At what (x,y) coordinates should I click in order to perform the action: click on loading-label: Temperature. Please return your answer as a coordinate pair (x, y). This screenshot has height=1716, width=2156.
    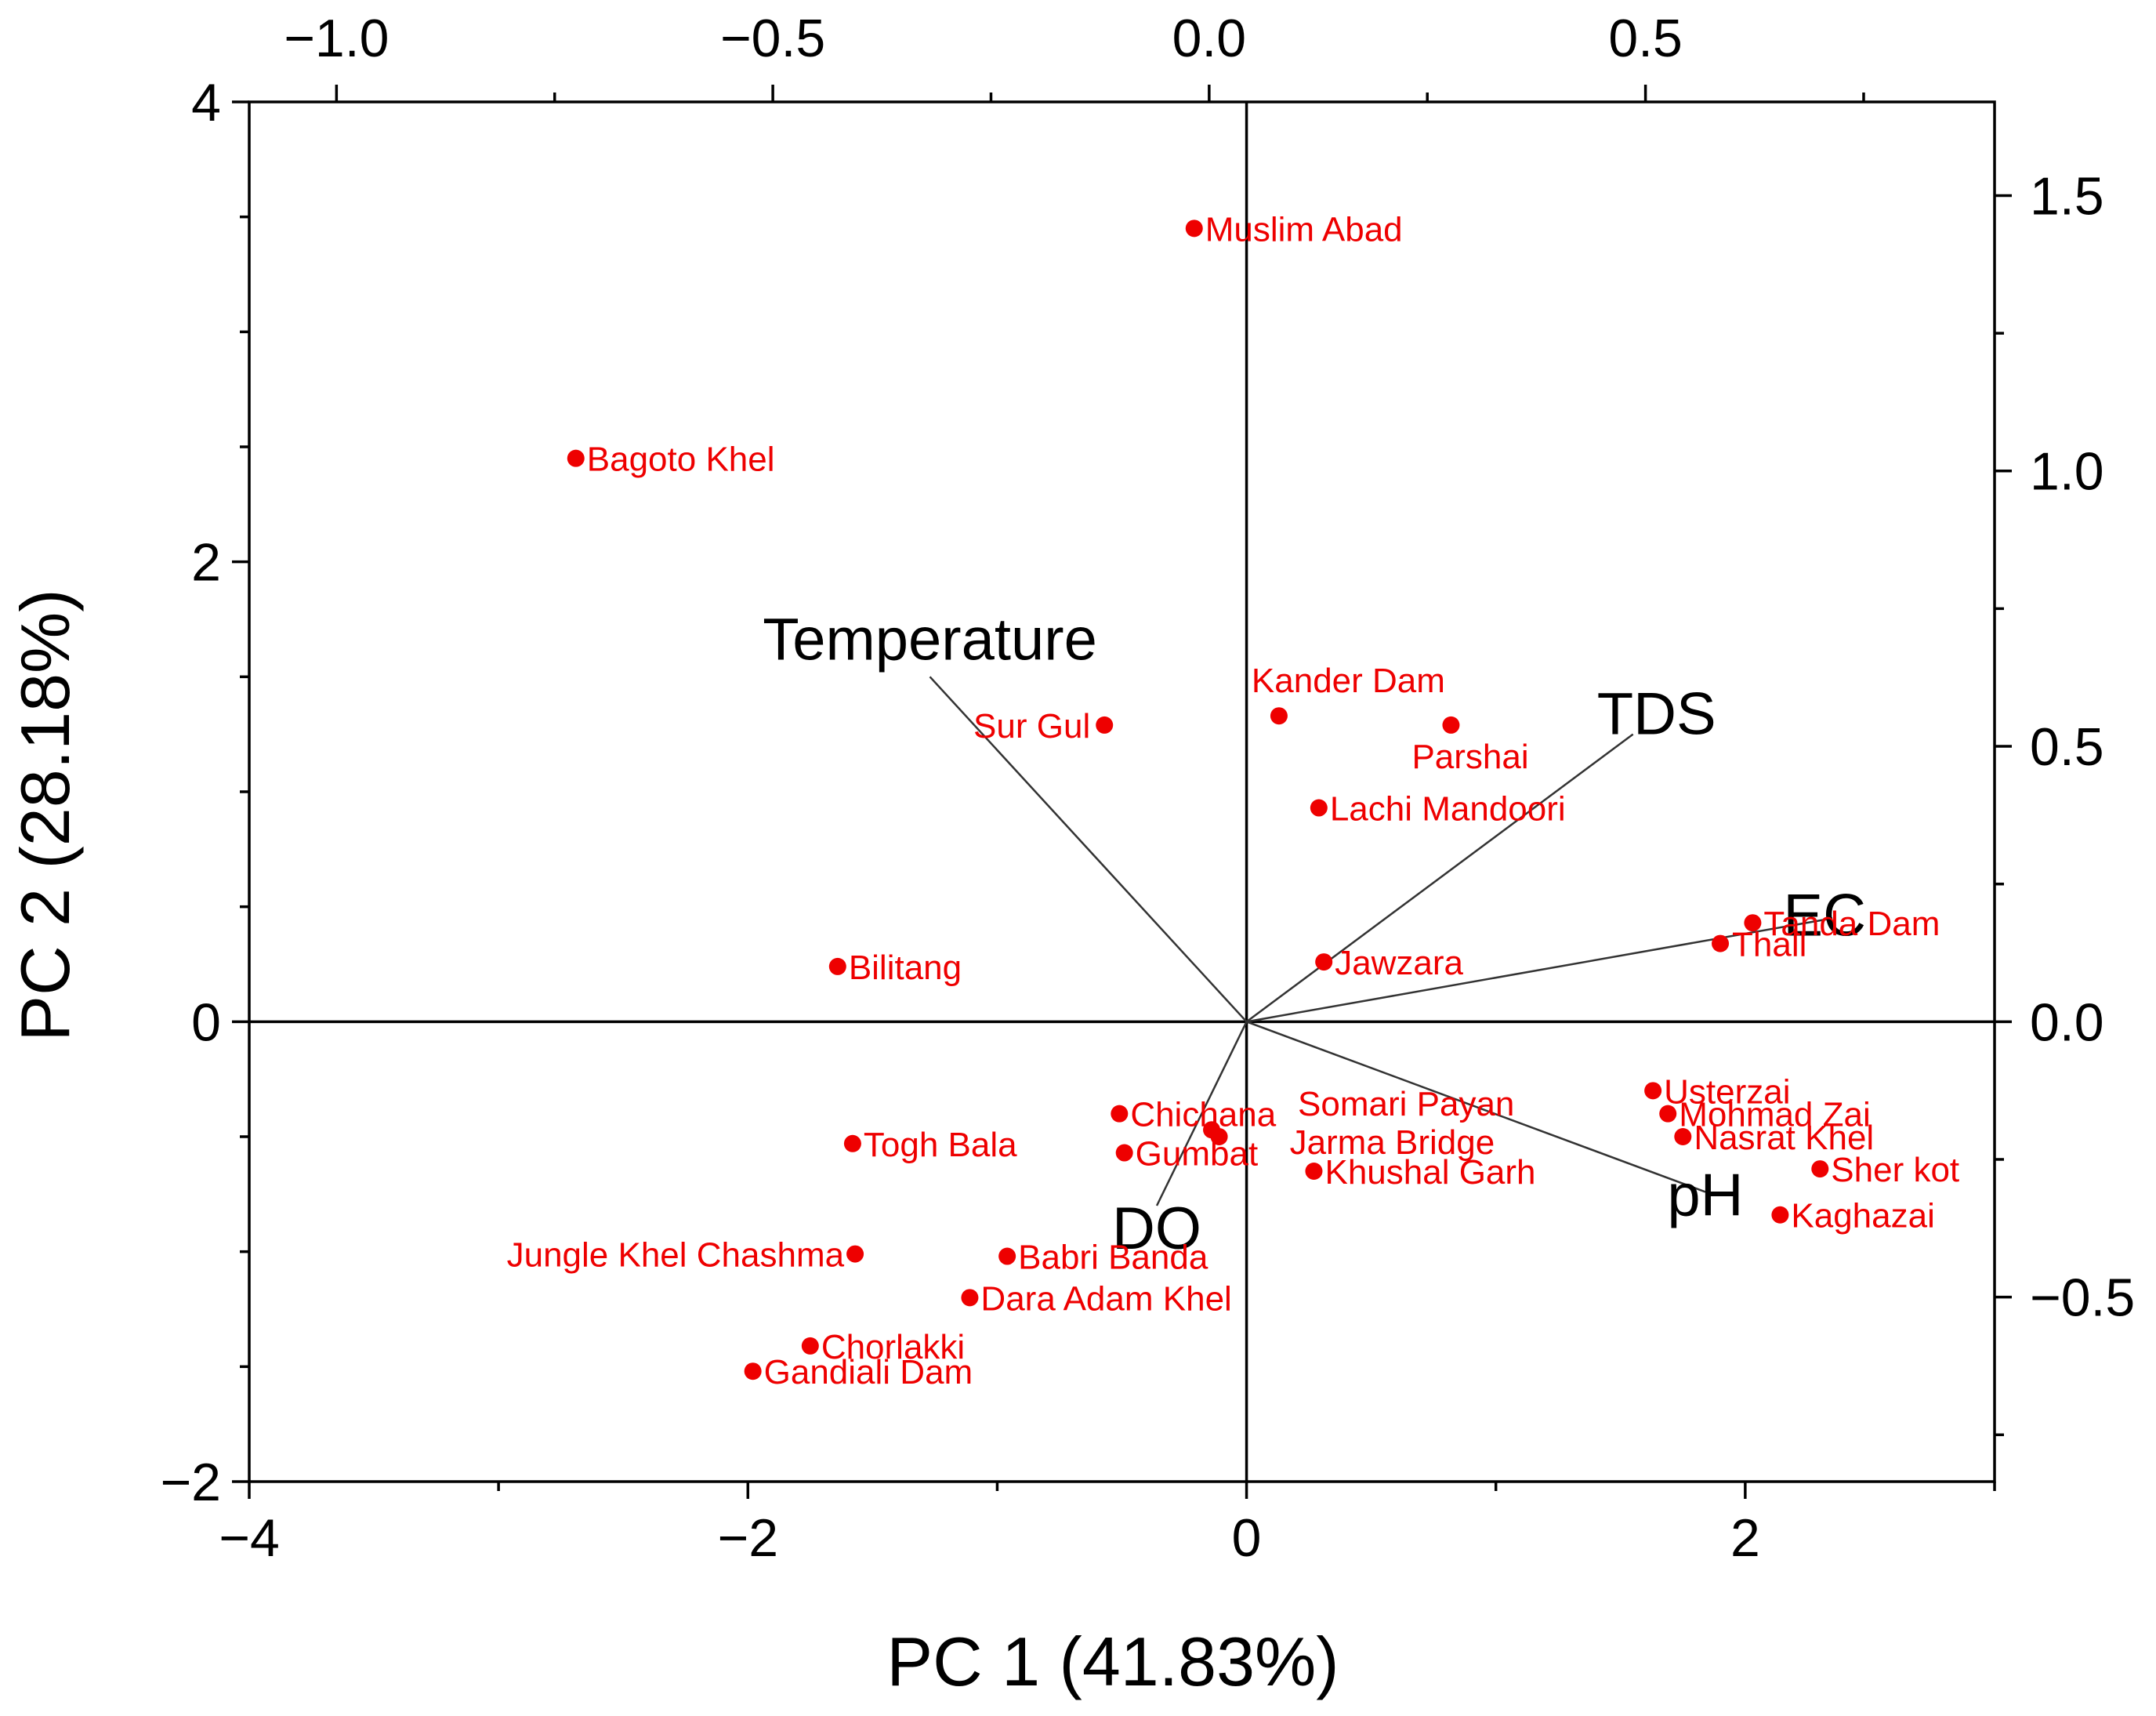
    Looking at the image, I should click on (930, 639).